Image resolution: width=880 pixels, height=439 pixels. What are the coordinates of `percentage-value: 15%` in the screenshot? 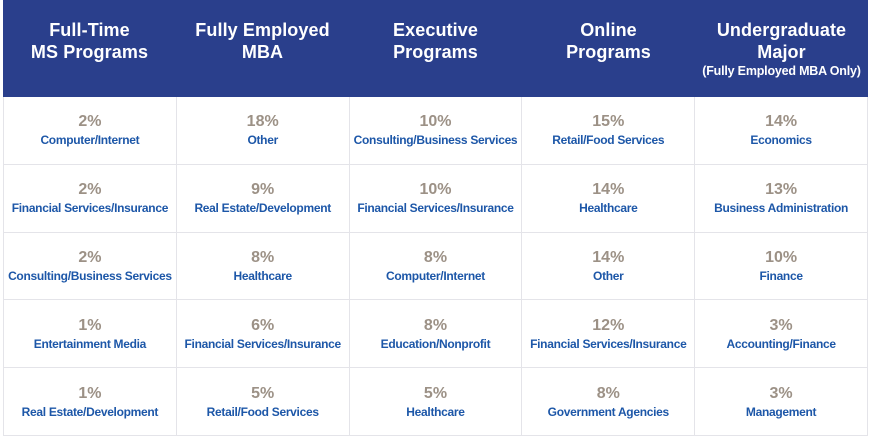 It's located at (608, 122).